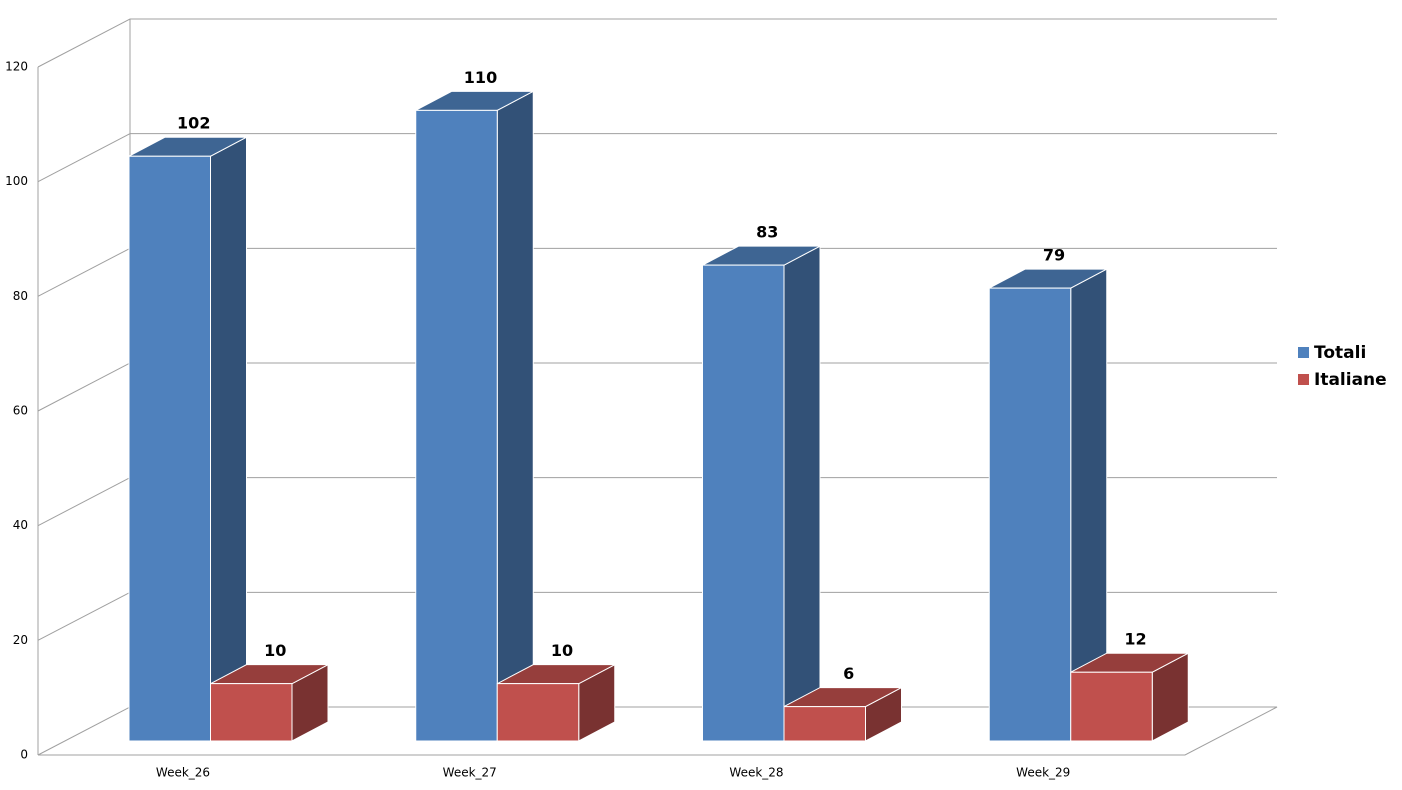  Describe the element at coordinates (1135, 639) in the screenshot. I see `value-label: 12` at that location.